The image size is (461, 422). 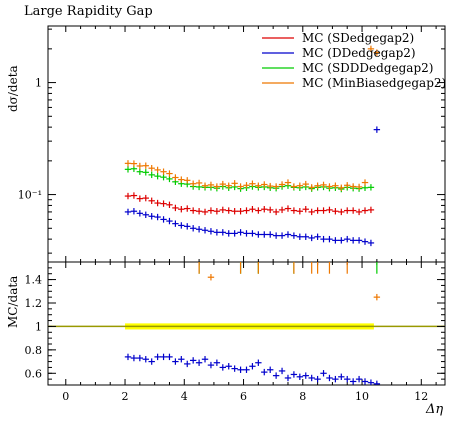 I want to click on x-tick-label: 6, so click(x=243, y=396).